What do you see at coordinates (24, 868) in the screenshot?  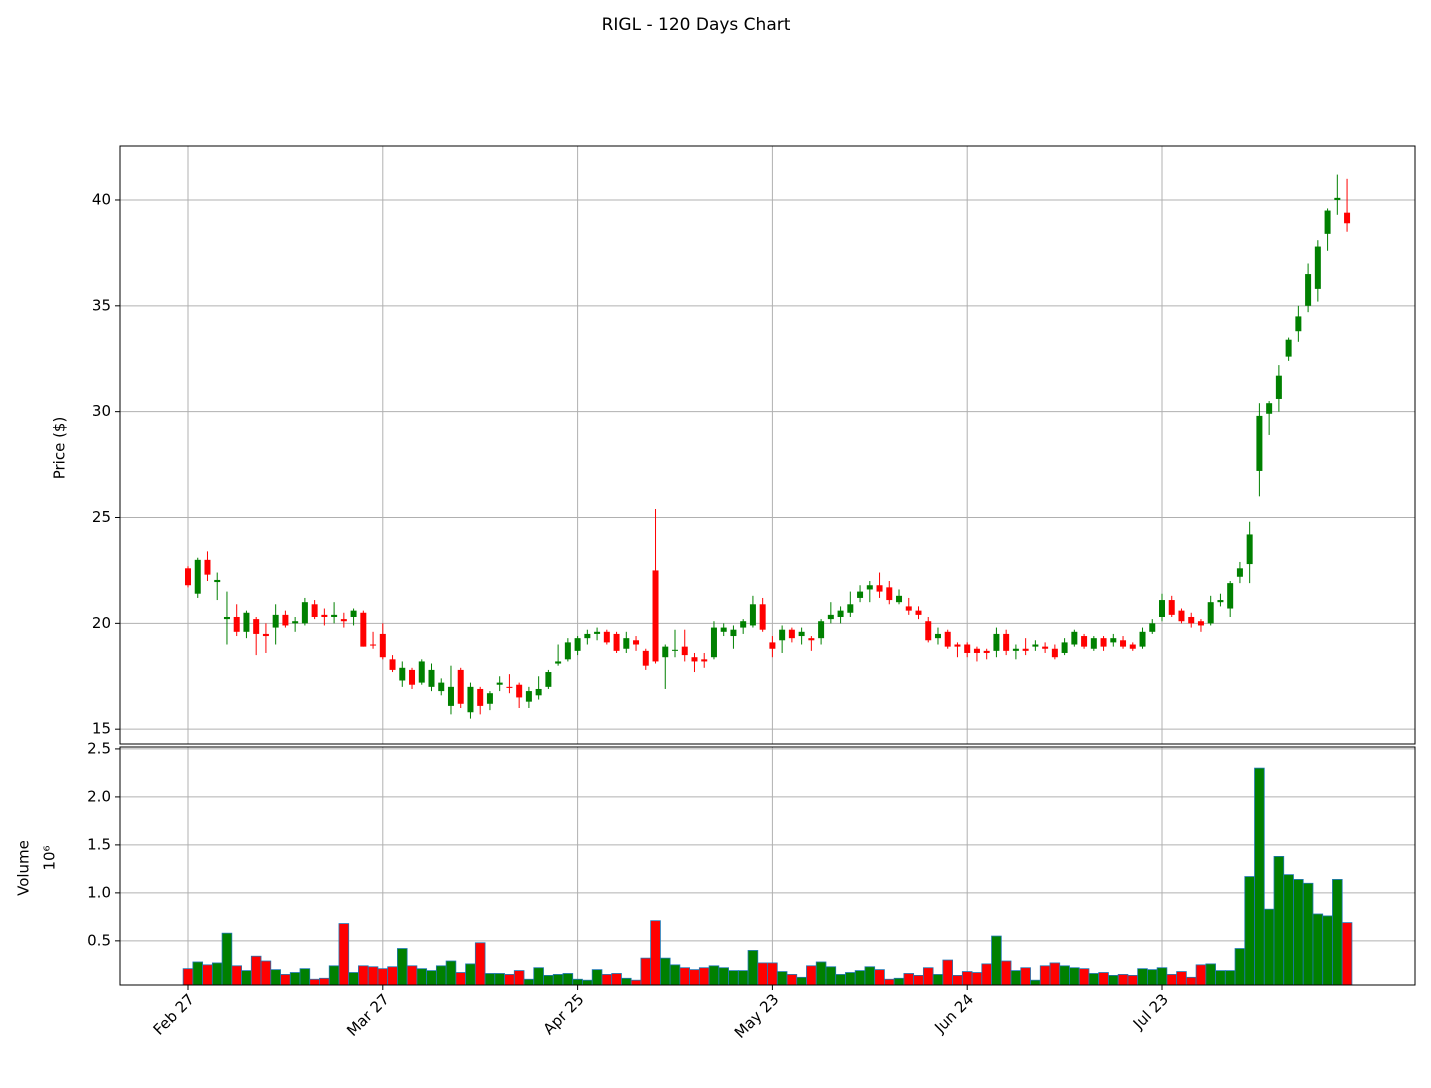 I see `volume-axis-label: Volume` at bounding box center [24, 868].